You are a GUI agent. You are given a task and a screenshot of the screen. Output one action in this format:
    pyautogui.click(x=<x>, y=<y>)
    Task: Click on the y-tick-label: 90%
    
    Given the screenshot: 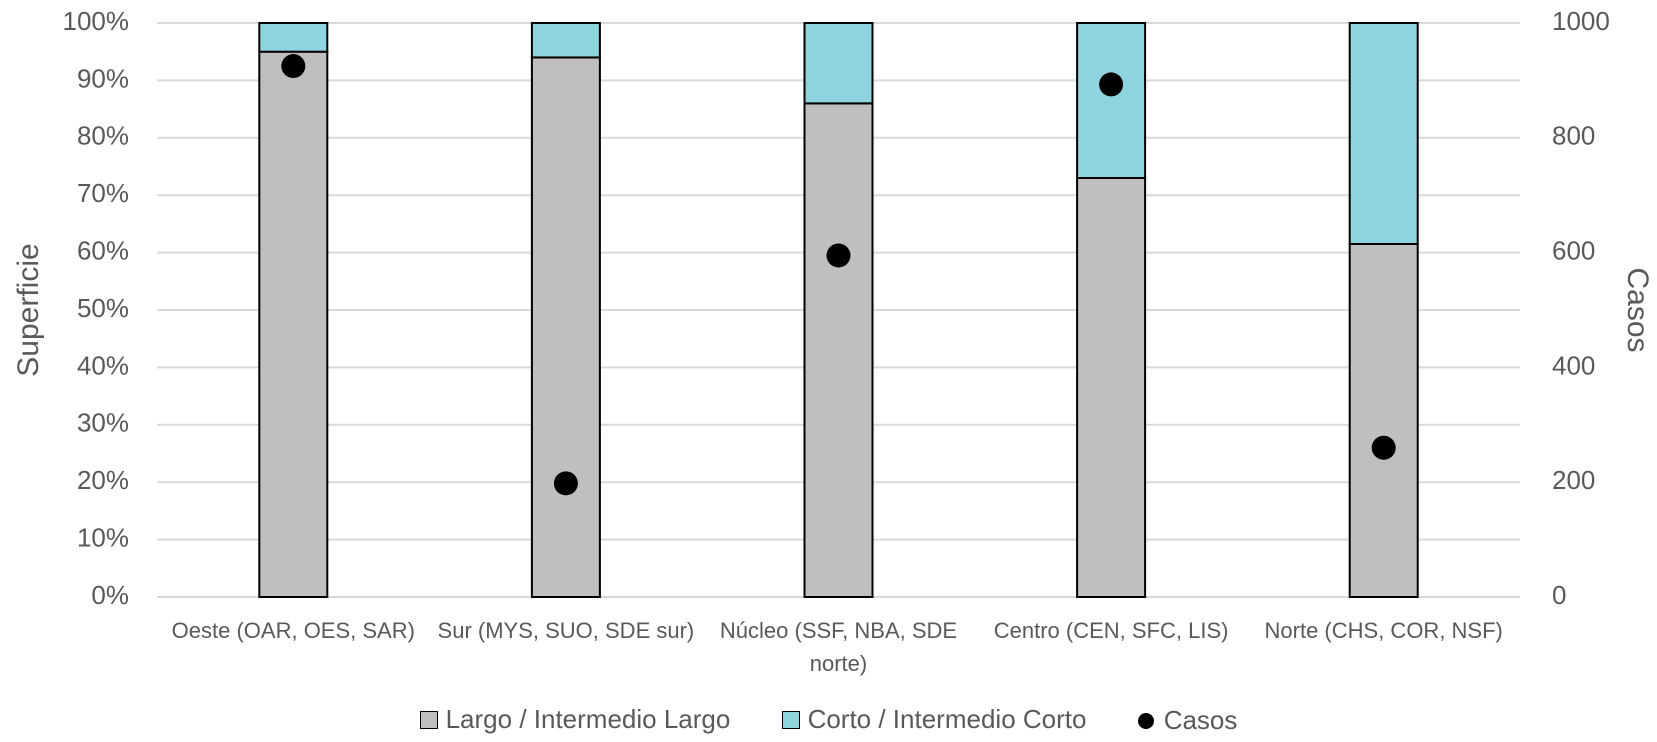 What is the action you would take?
    pyautogui.click(x=103, y=78)
    